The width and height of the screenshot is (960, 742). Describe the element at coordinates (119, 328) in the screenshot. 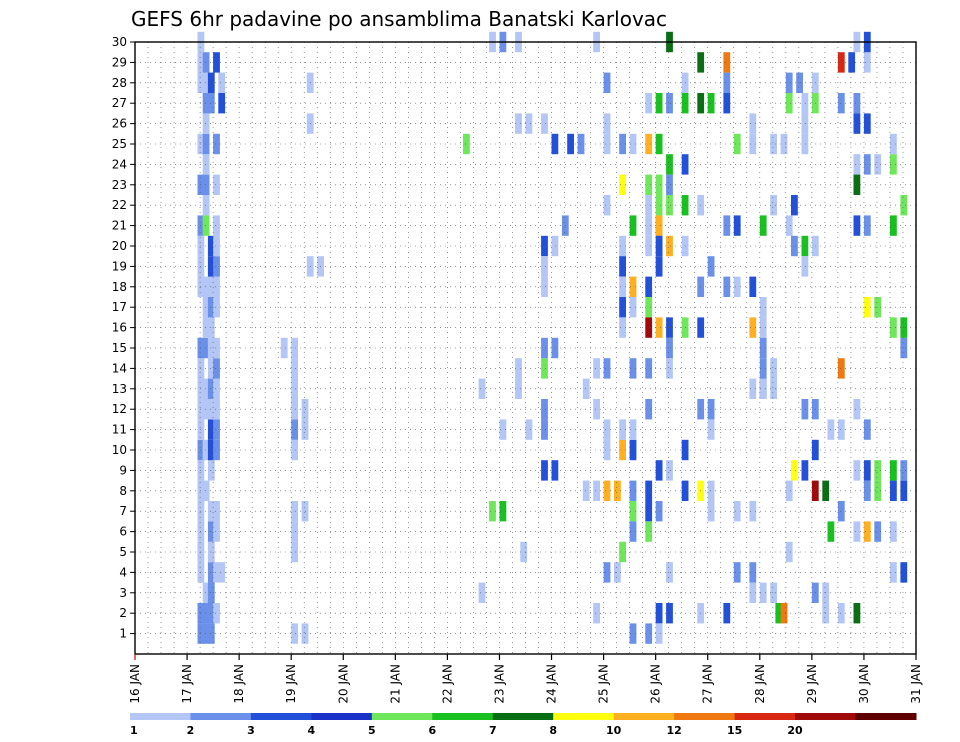

I see `y-tick-label: 16` at that location.